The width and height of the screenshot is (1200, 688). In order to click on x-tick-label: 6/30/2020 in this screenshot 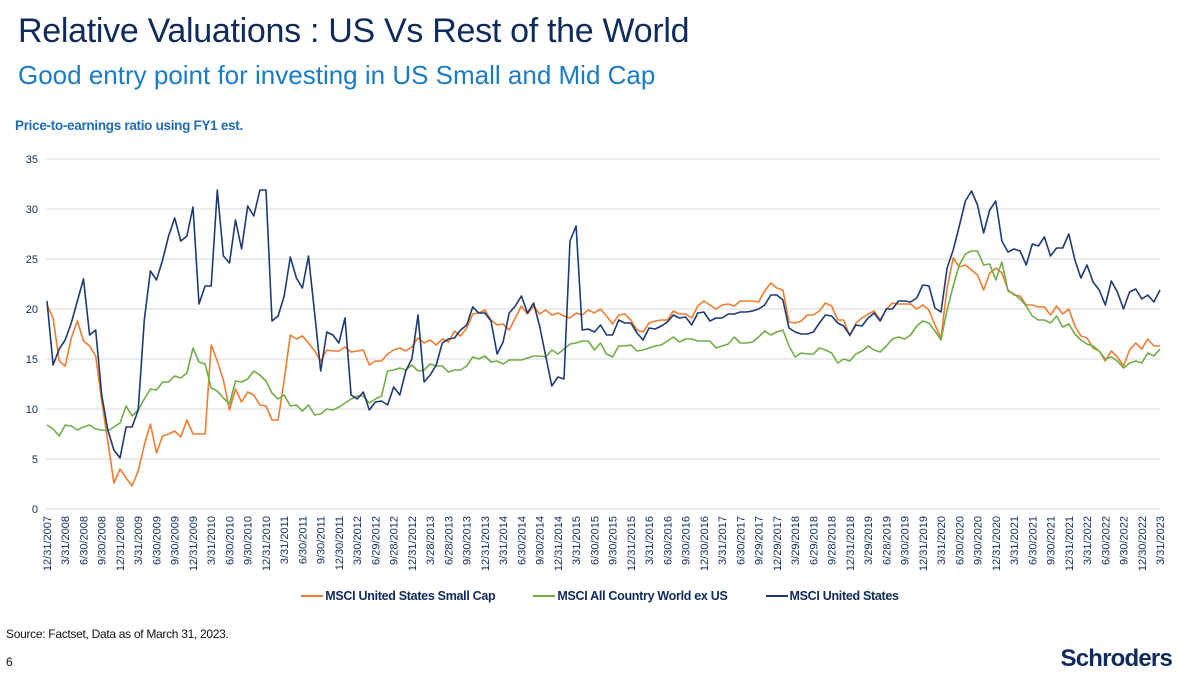, I will do `click(960, 540)`.